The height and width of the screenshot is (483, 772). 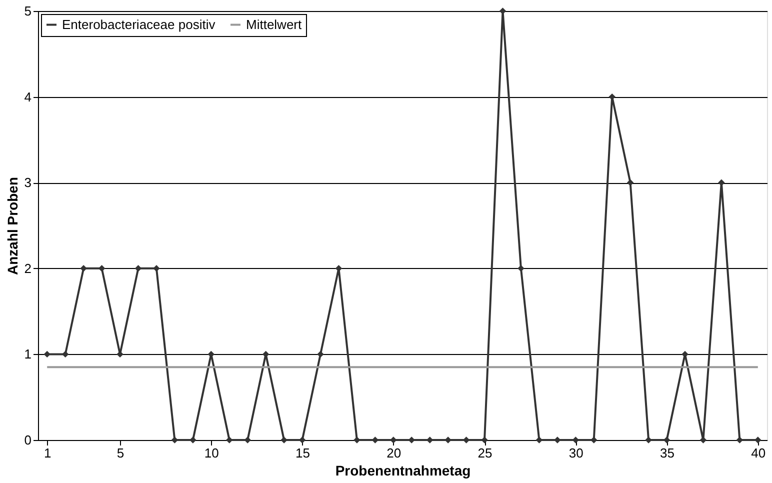 What do you see at coordinates (274, 24) in the screenshot?
I see `legend-label: Mittelwert` at bounding box center [274, 24].